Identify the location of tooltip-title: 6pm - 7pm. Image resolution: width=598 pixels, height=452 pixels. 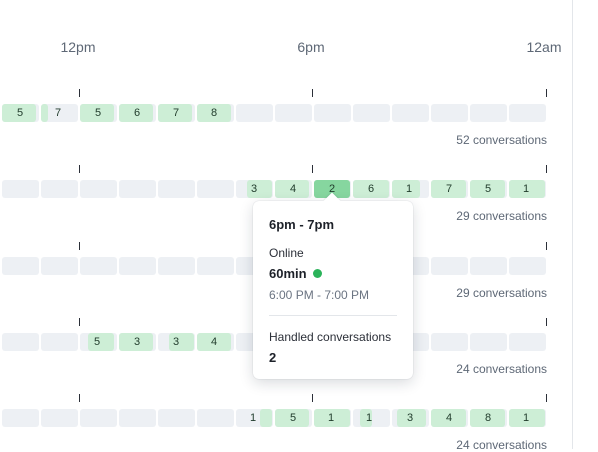
(302, 224).